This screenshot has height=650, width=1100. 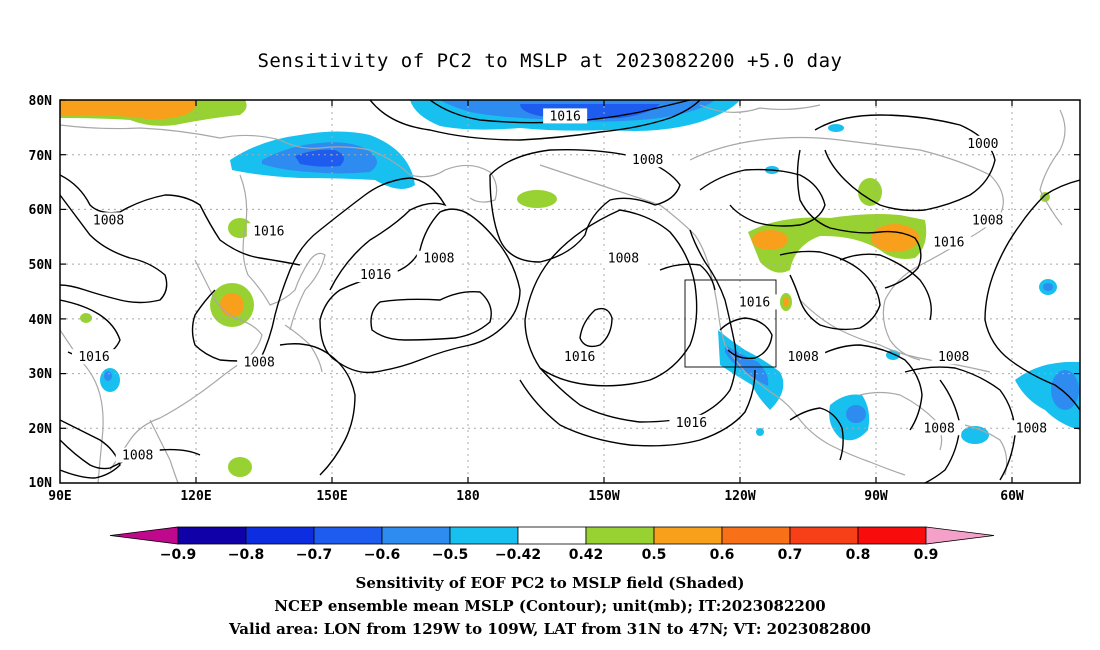 What do you see at coordinates (41, 210) in the screenshot?
I see `lat-label: 60N` at bounding box center [41, 210].